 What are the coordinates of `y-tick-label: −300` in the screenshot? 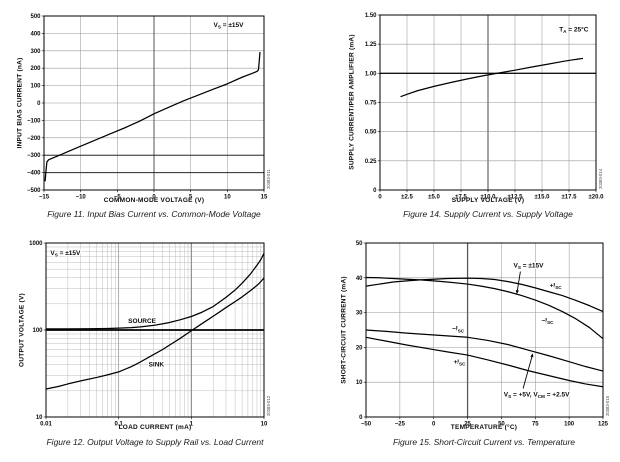 It's located at (34, 156).